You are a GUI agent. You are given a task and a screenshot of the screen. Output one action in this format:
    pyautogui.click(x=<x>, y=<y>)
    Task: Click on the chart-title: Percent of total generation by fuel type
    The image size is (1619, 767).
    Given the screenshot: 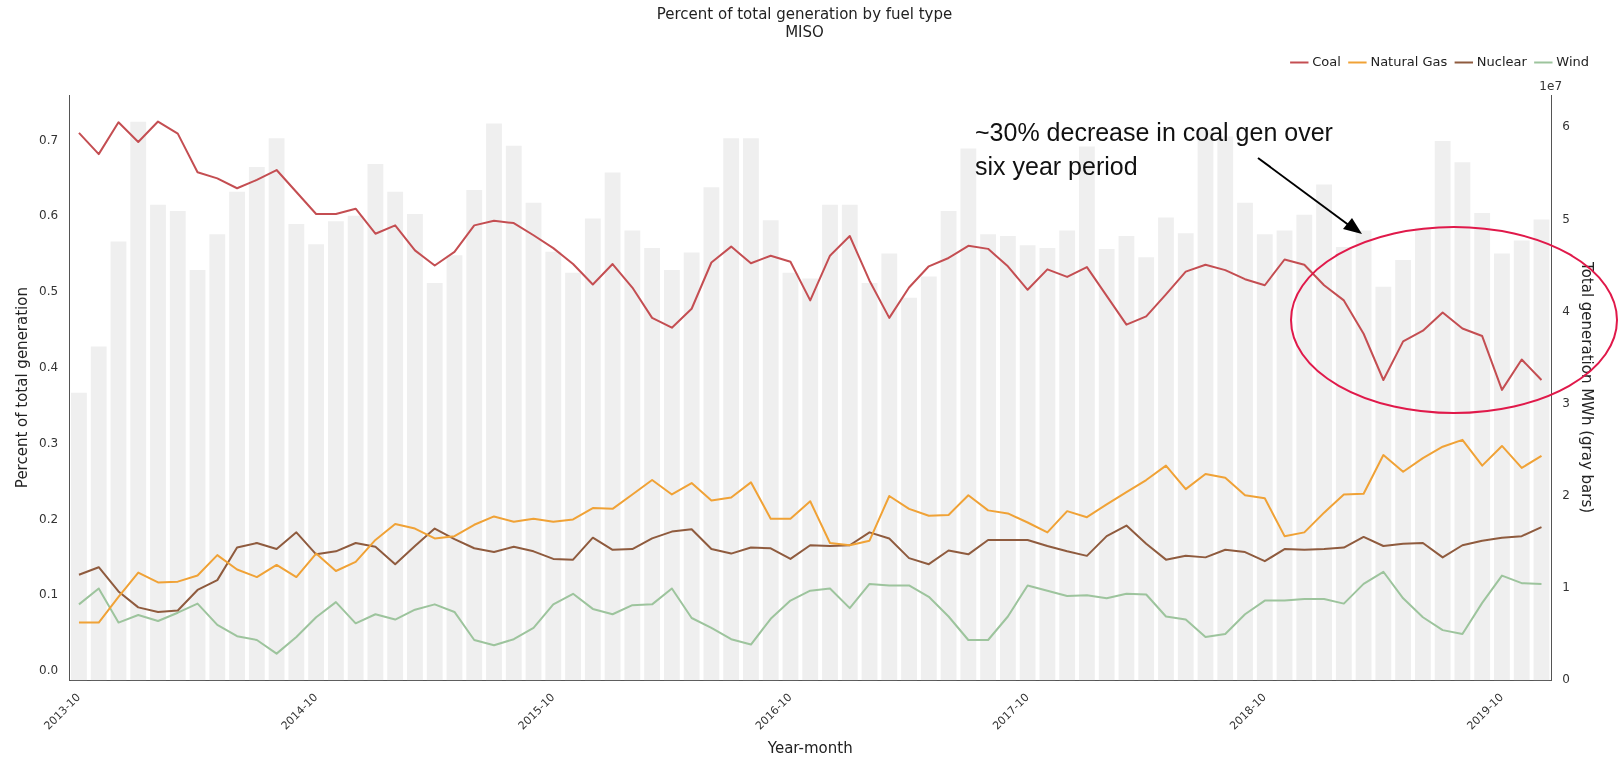 What is the action you would take?
    pyautogui.click(x=804, y=13)
    